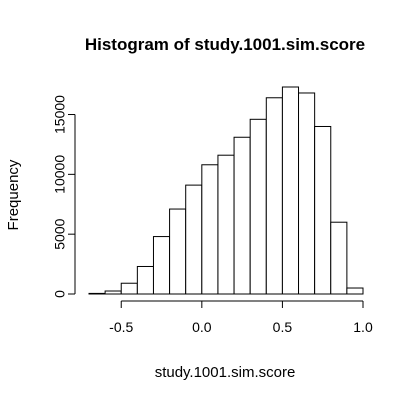  Describe the element at coordinates (202, 327) in the screenshot. I see `x-tick-label: 0.0` at that location.